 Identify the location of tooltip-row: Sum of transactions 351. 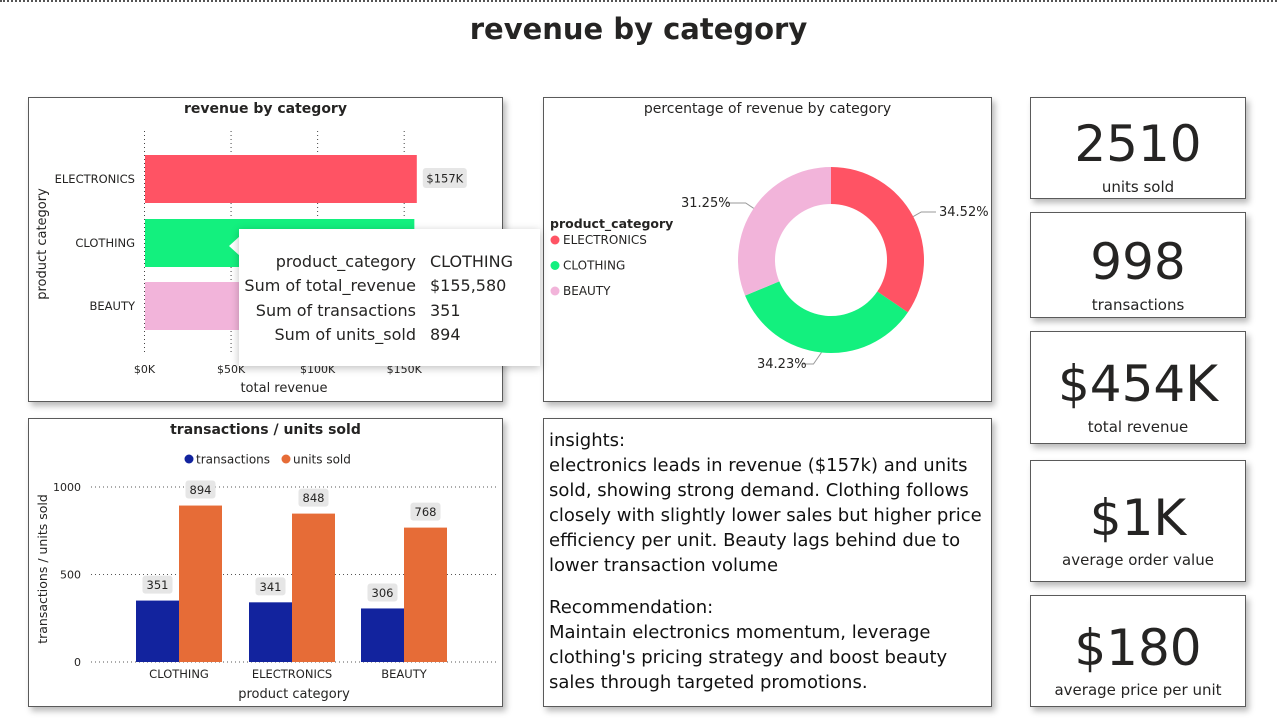
(389, 312).